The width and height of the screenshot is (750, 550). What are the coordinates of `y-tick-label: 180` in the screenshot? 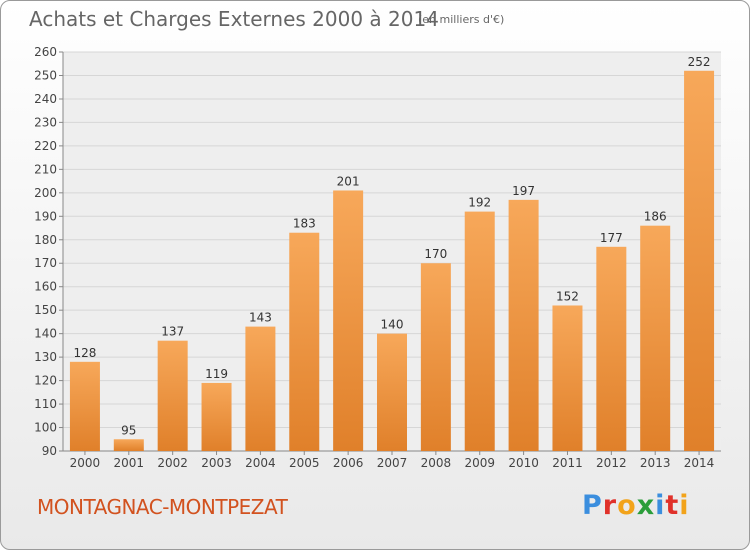 It's located at (45, 240).